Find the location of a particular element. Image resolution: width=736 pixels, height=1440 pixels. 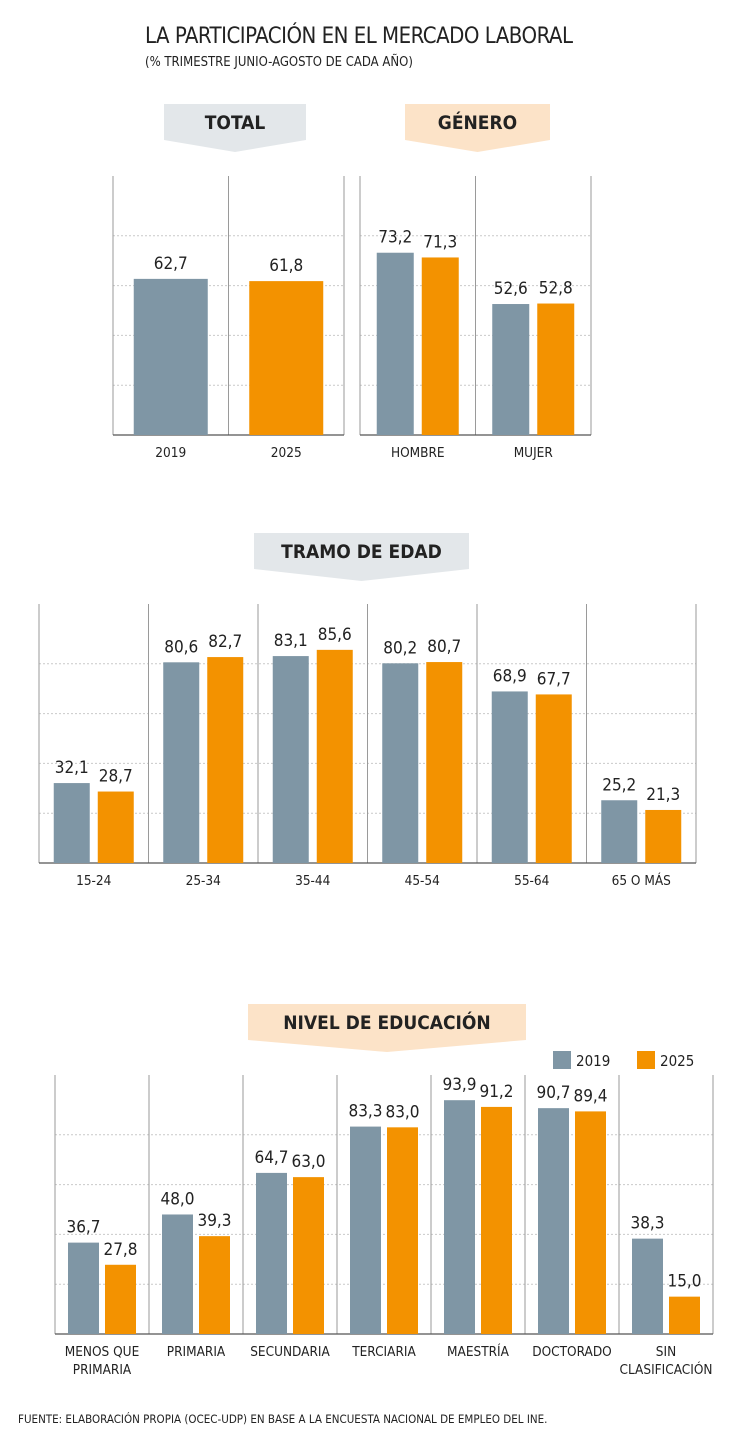

genero-banner is located at coordinates (477, 128).